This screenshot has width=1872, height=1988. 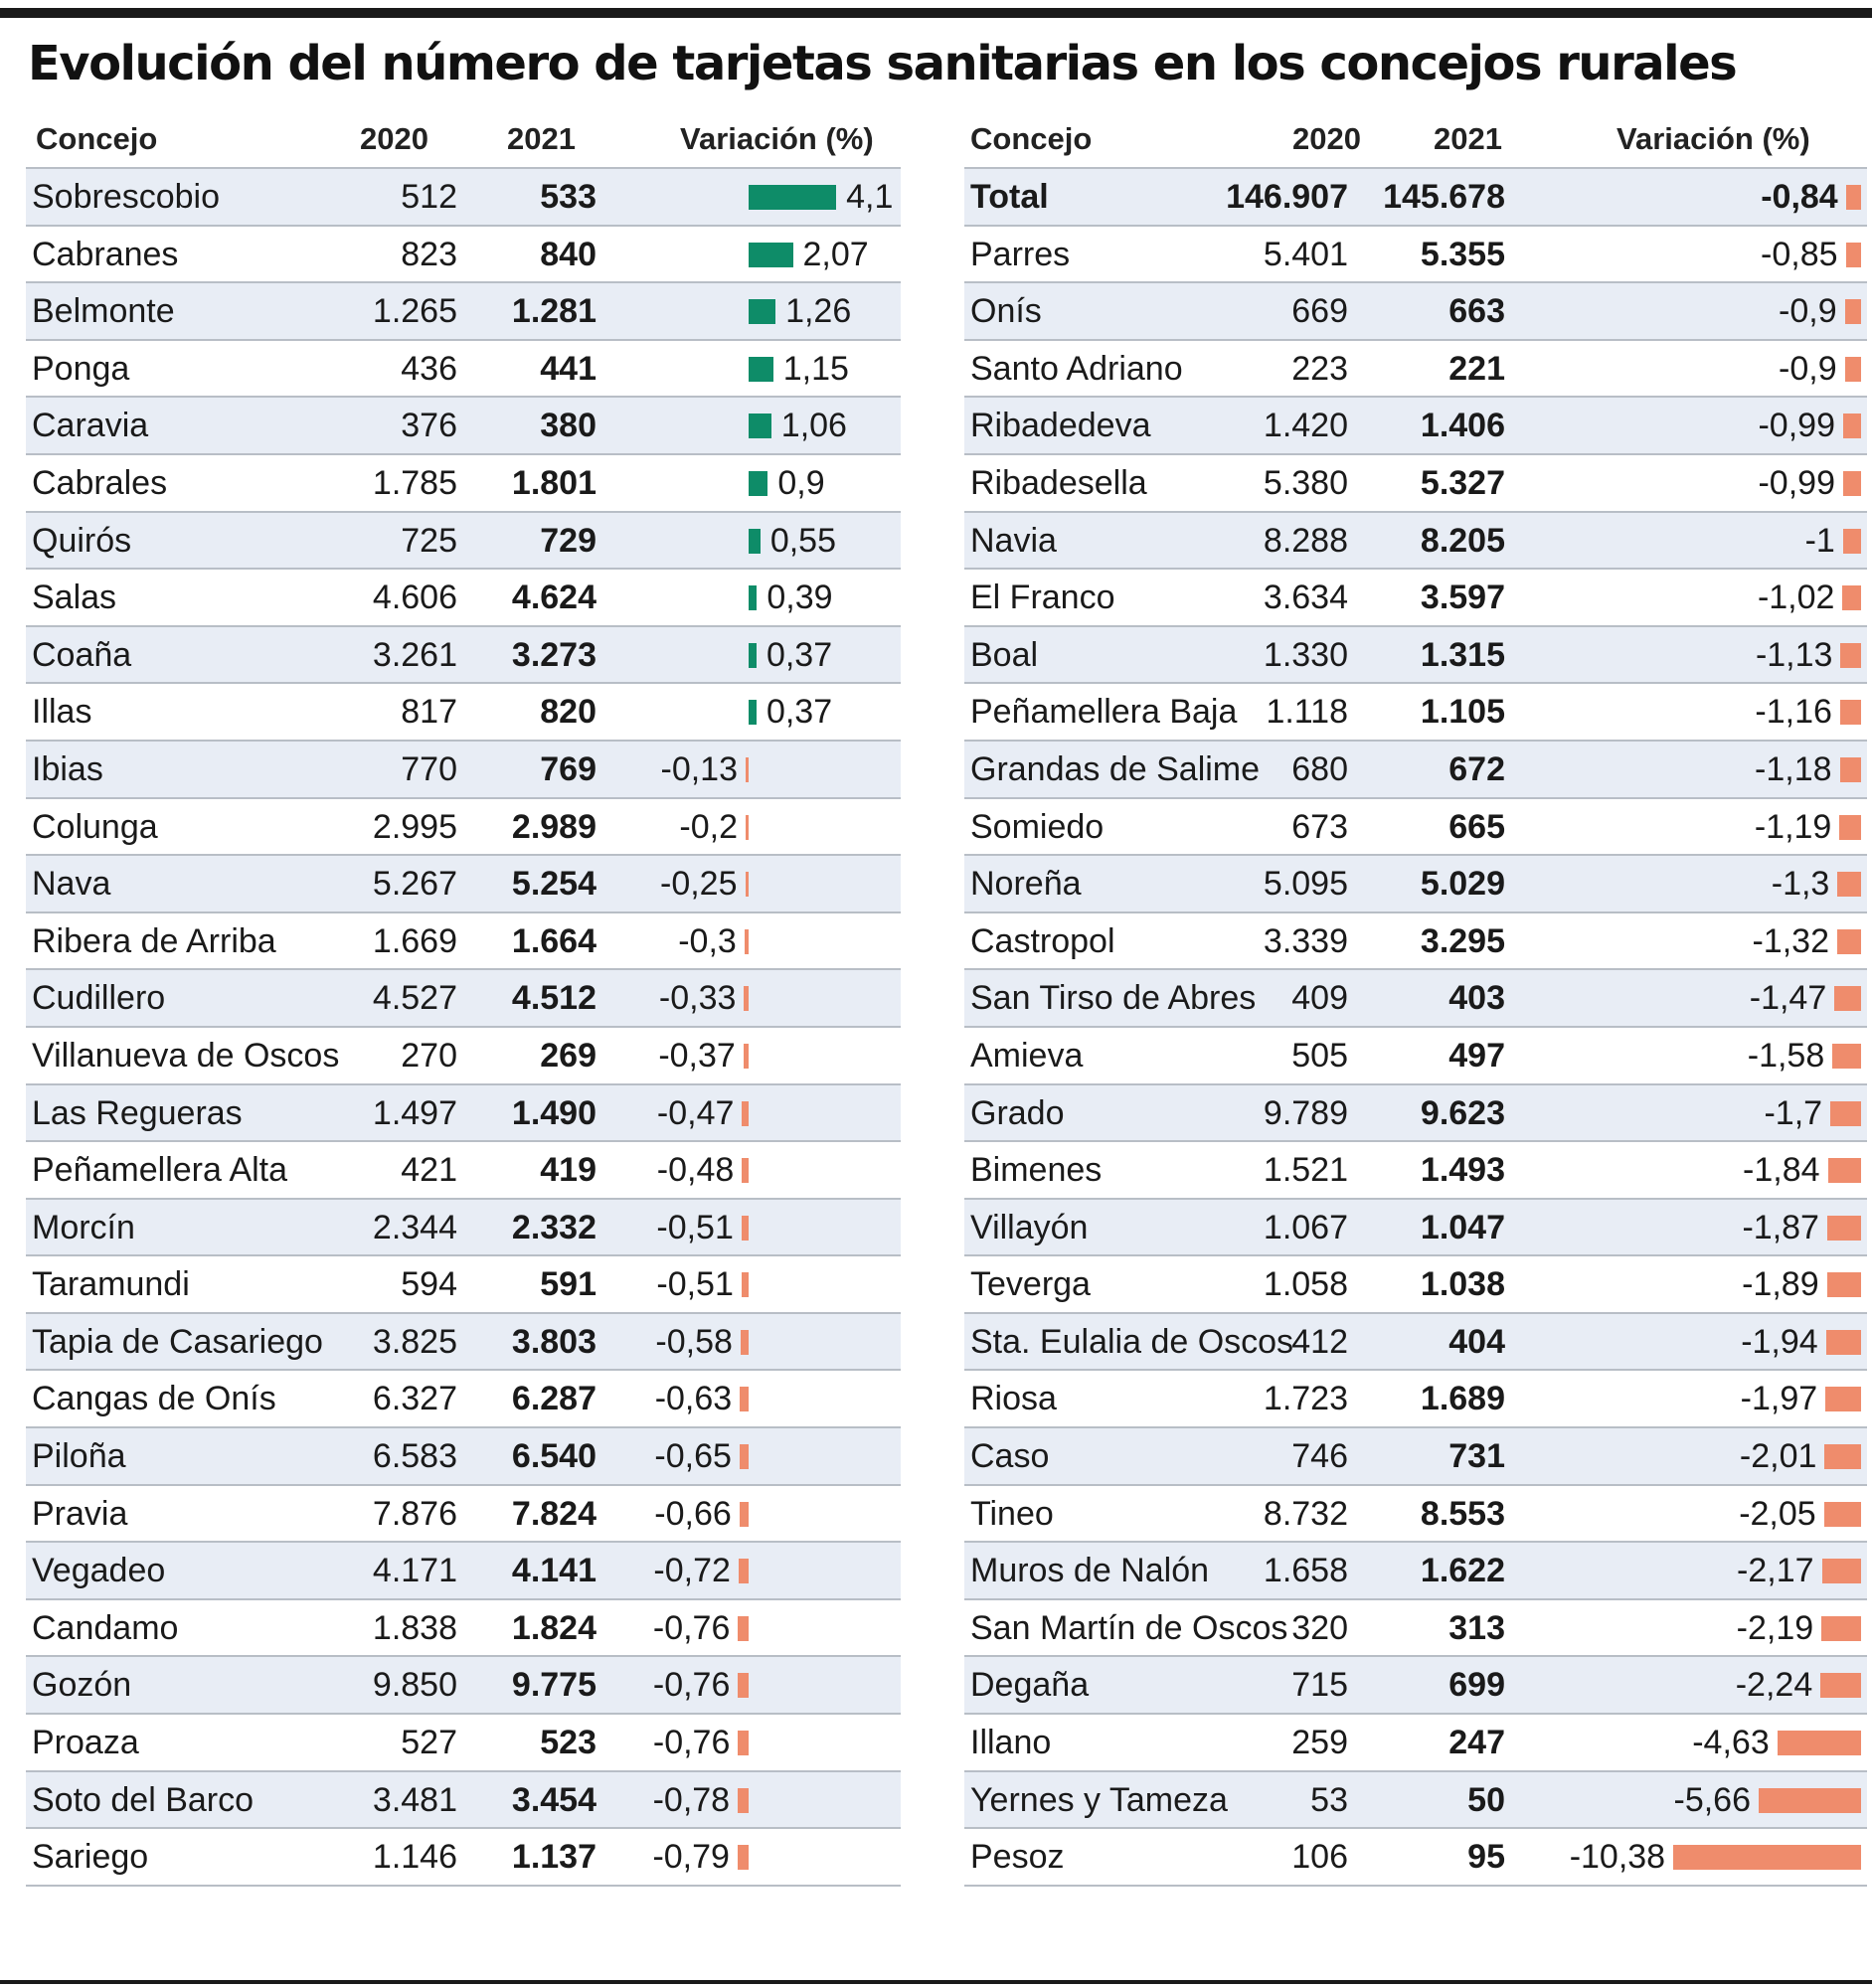 What do you see at coordinates (692, 1571) in the screenshot?
I see `variation-label: -0,72` at bounding box center [692, 1571].